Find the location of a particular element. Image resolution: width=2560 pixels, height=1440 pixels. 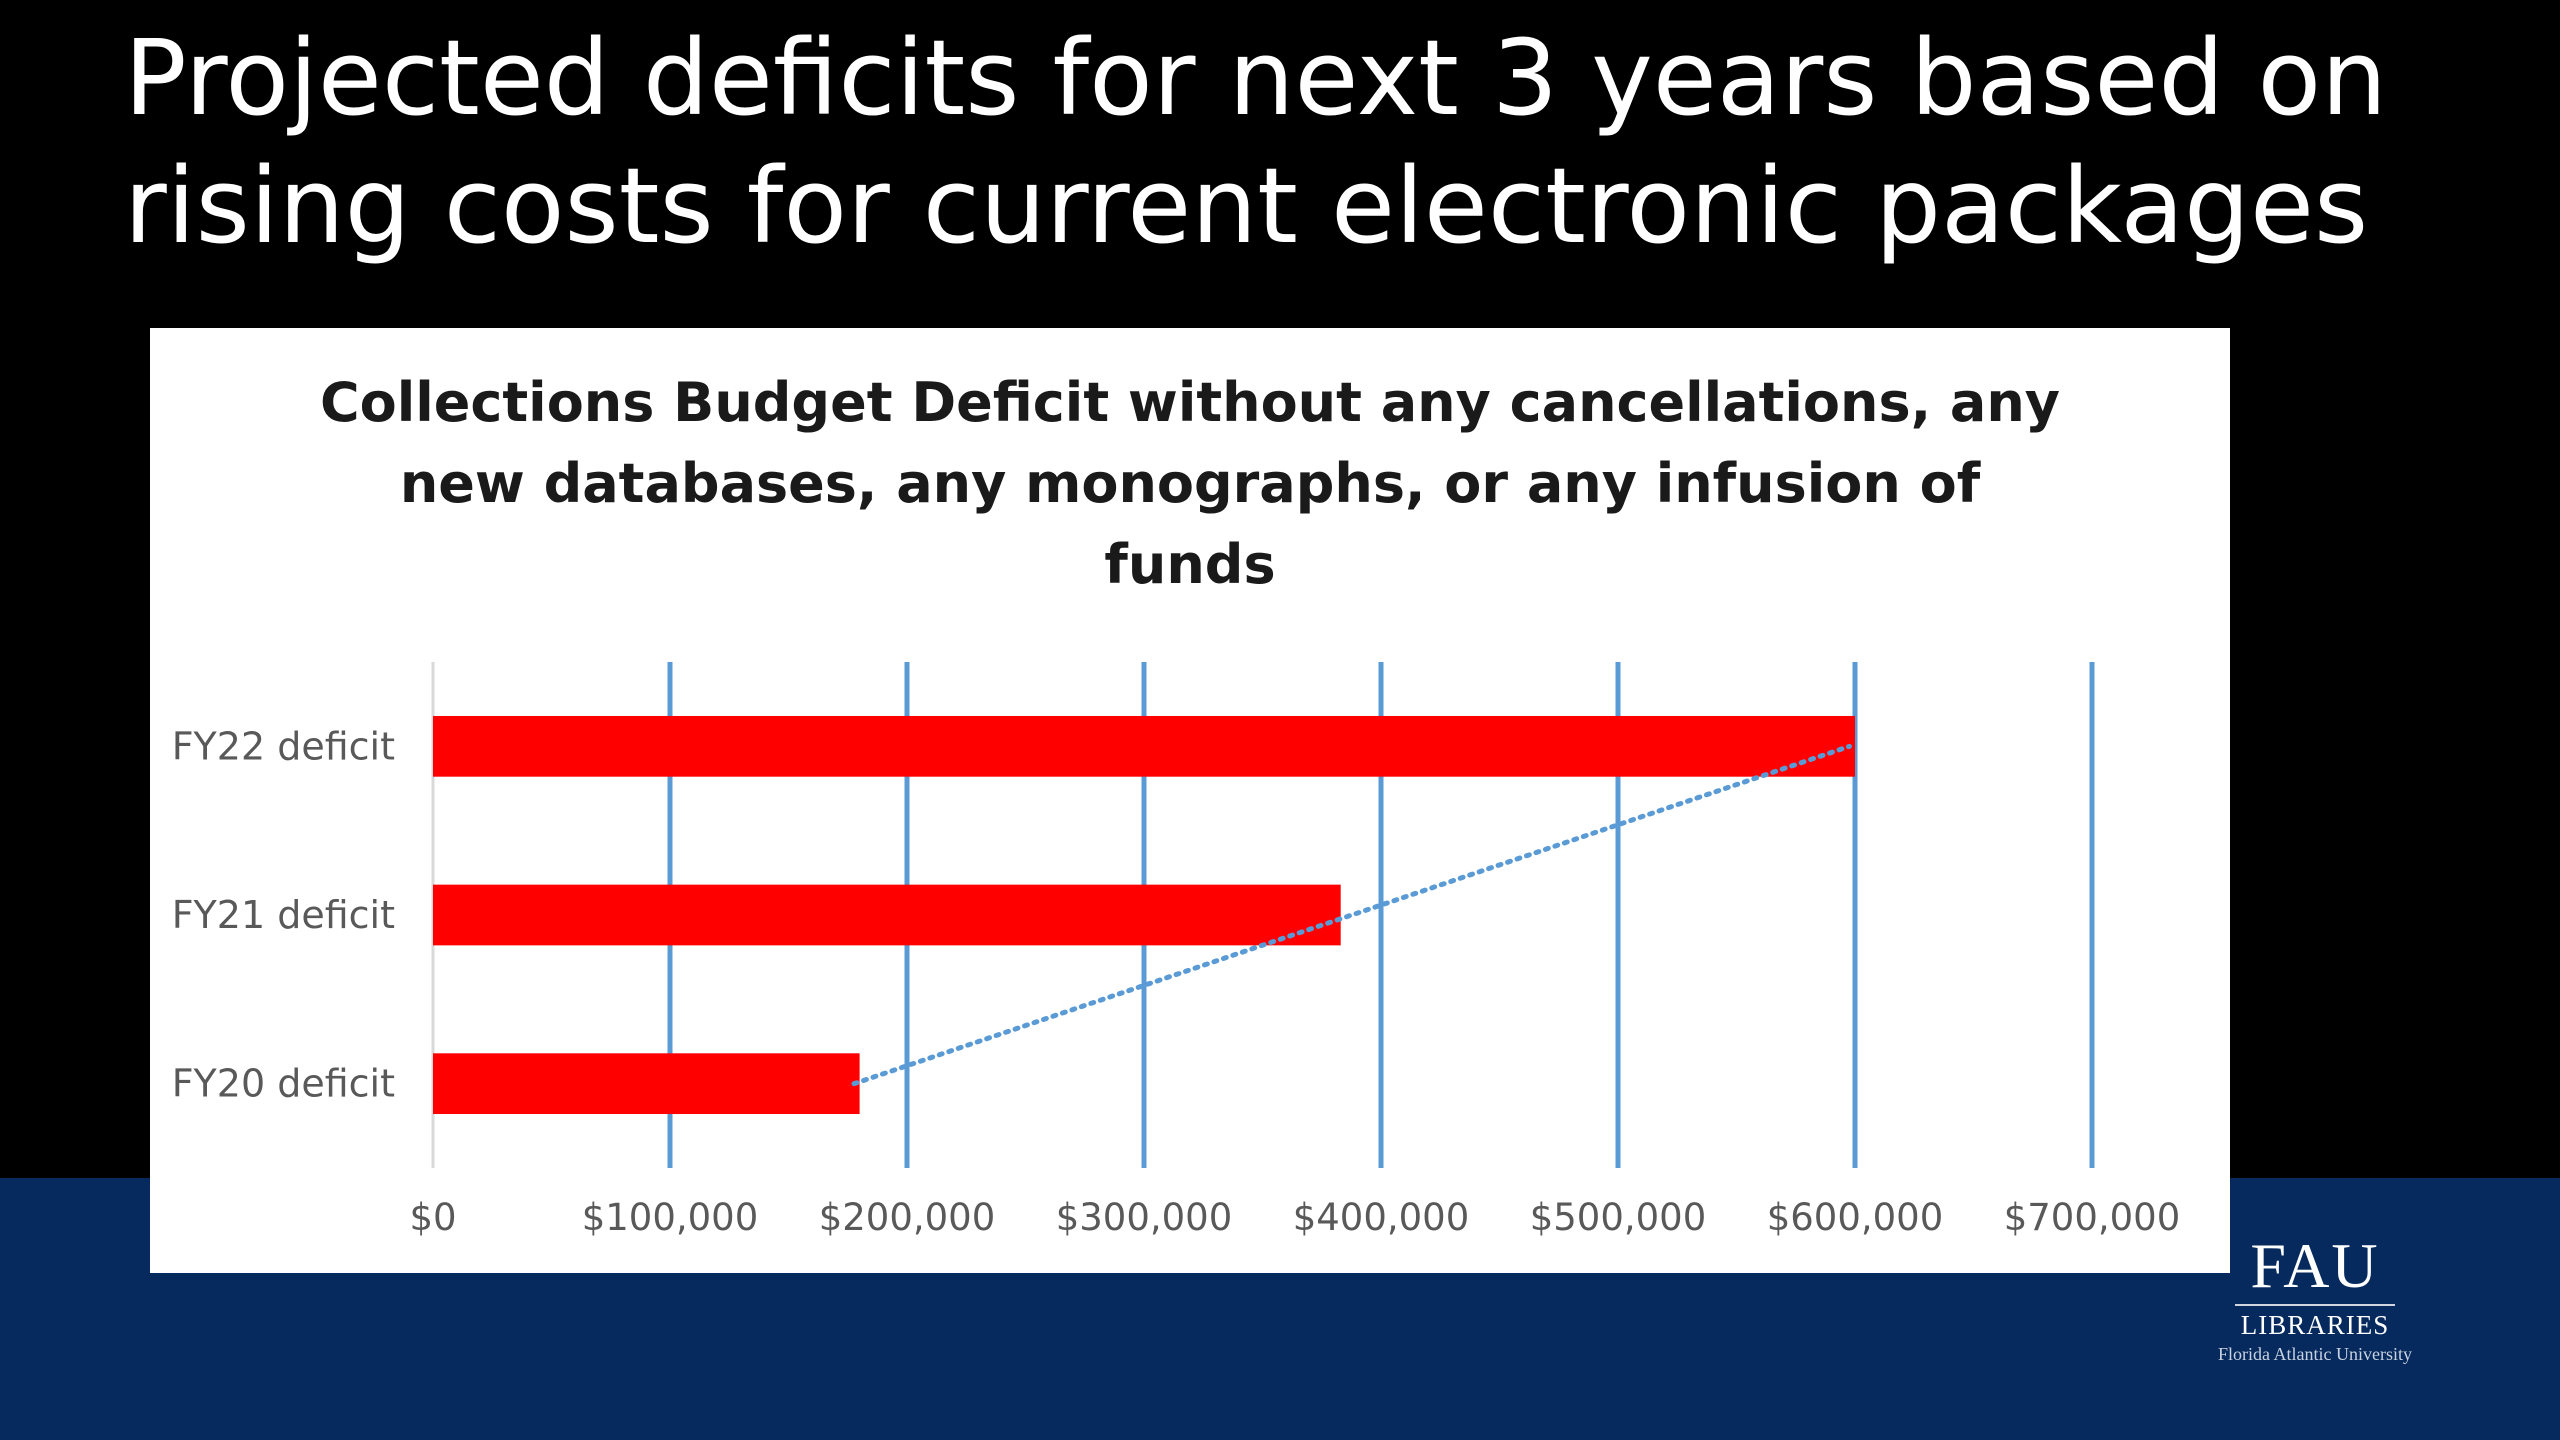

bar-fy20-deficit is located at coordinates (646, 1084).